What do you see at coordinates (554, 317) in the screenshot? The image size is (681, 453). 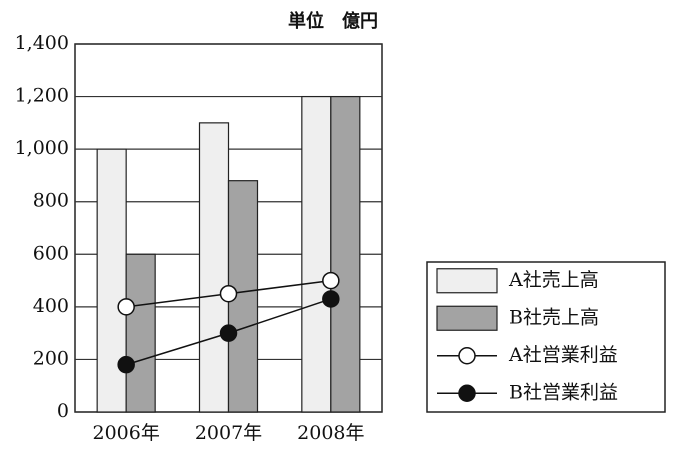 I see `legend-label: B社売上高` at bounding box center [554, 317].